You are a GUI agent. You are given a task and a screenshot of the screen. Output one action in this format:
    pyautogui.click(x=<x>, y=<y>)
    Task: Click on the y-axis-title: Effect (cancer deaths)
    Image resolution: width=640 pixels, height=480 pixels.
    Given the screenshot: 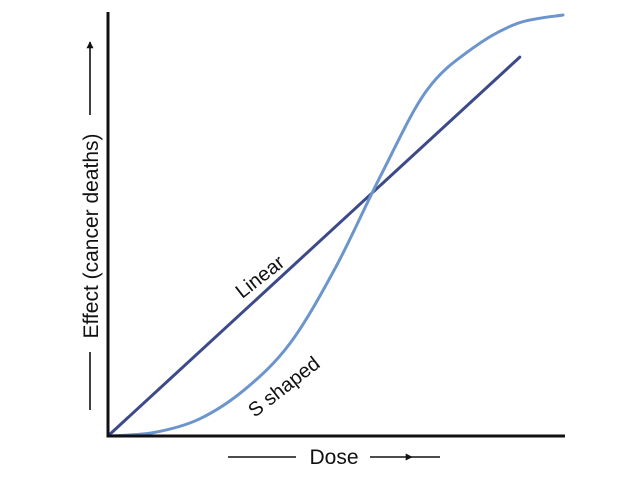 What is the action you would take?
    pyautogui.click(x=91, y=235)
    